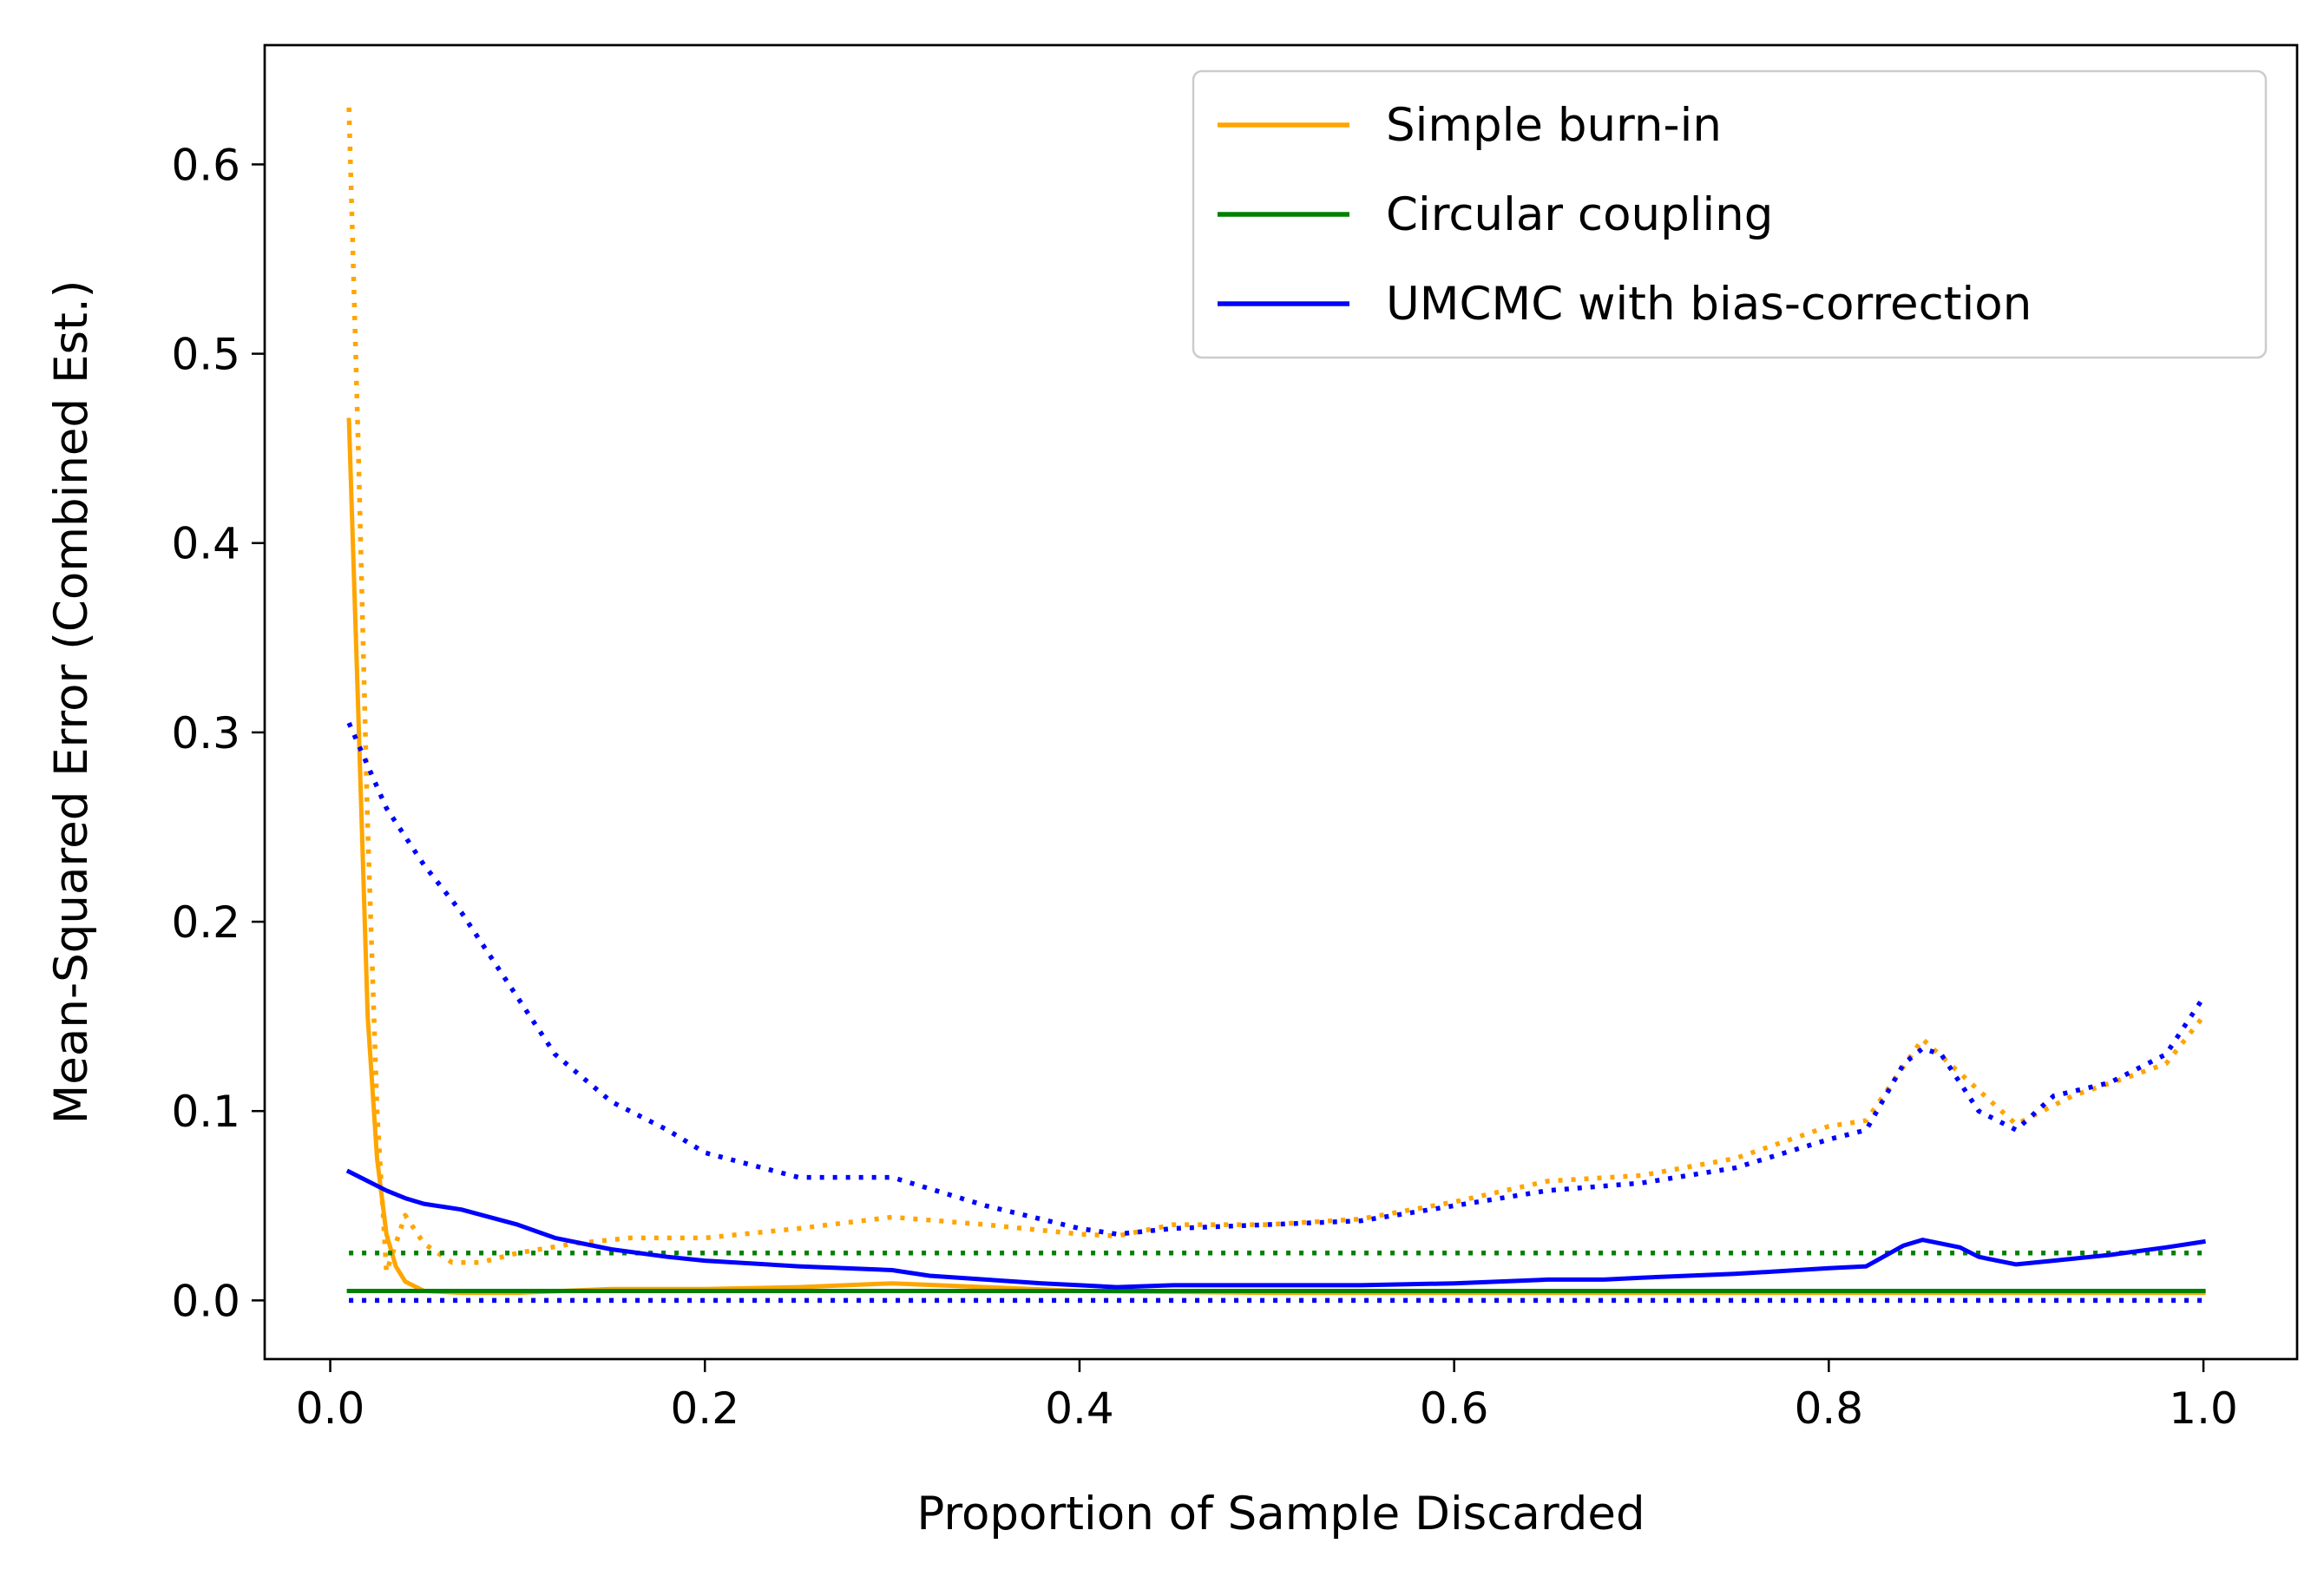  I want to click on legend-label: UMCMC with bias-correction, so click(1709, 304).